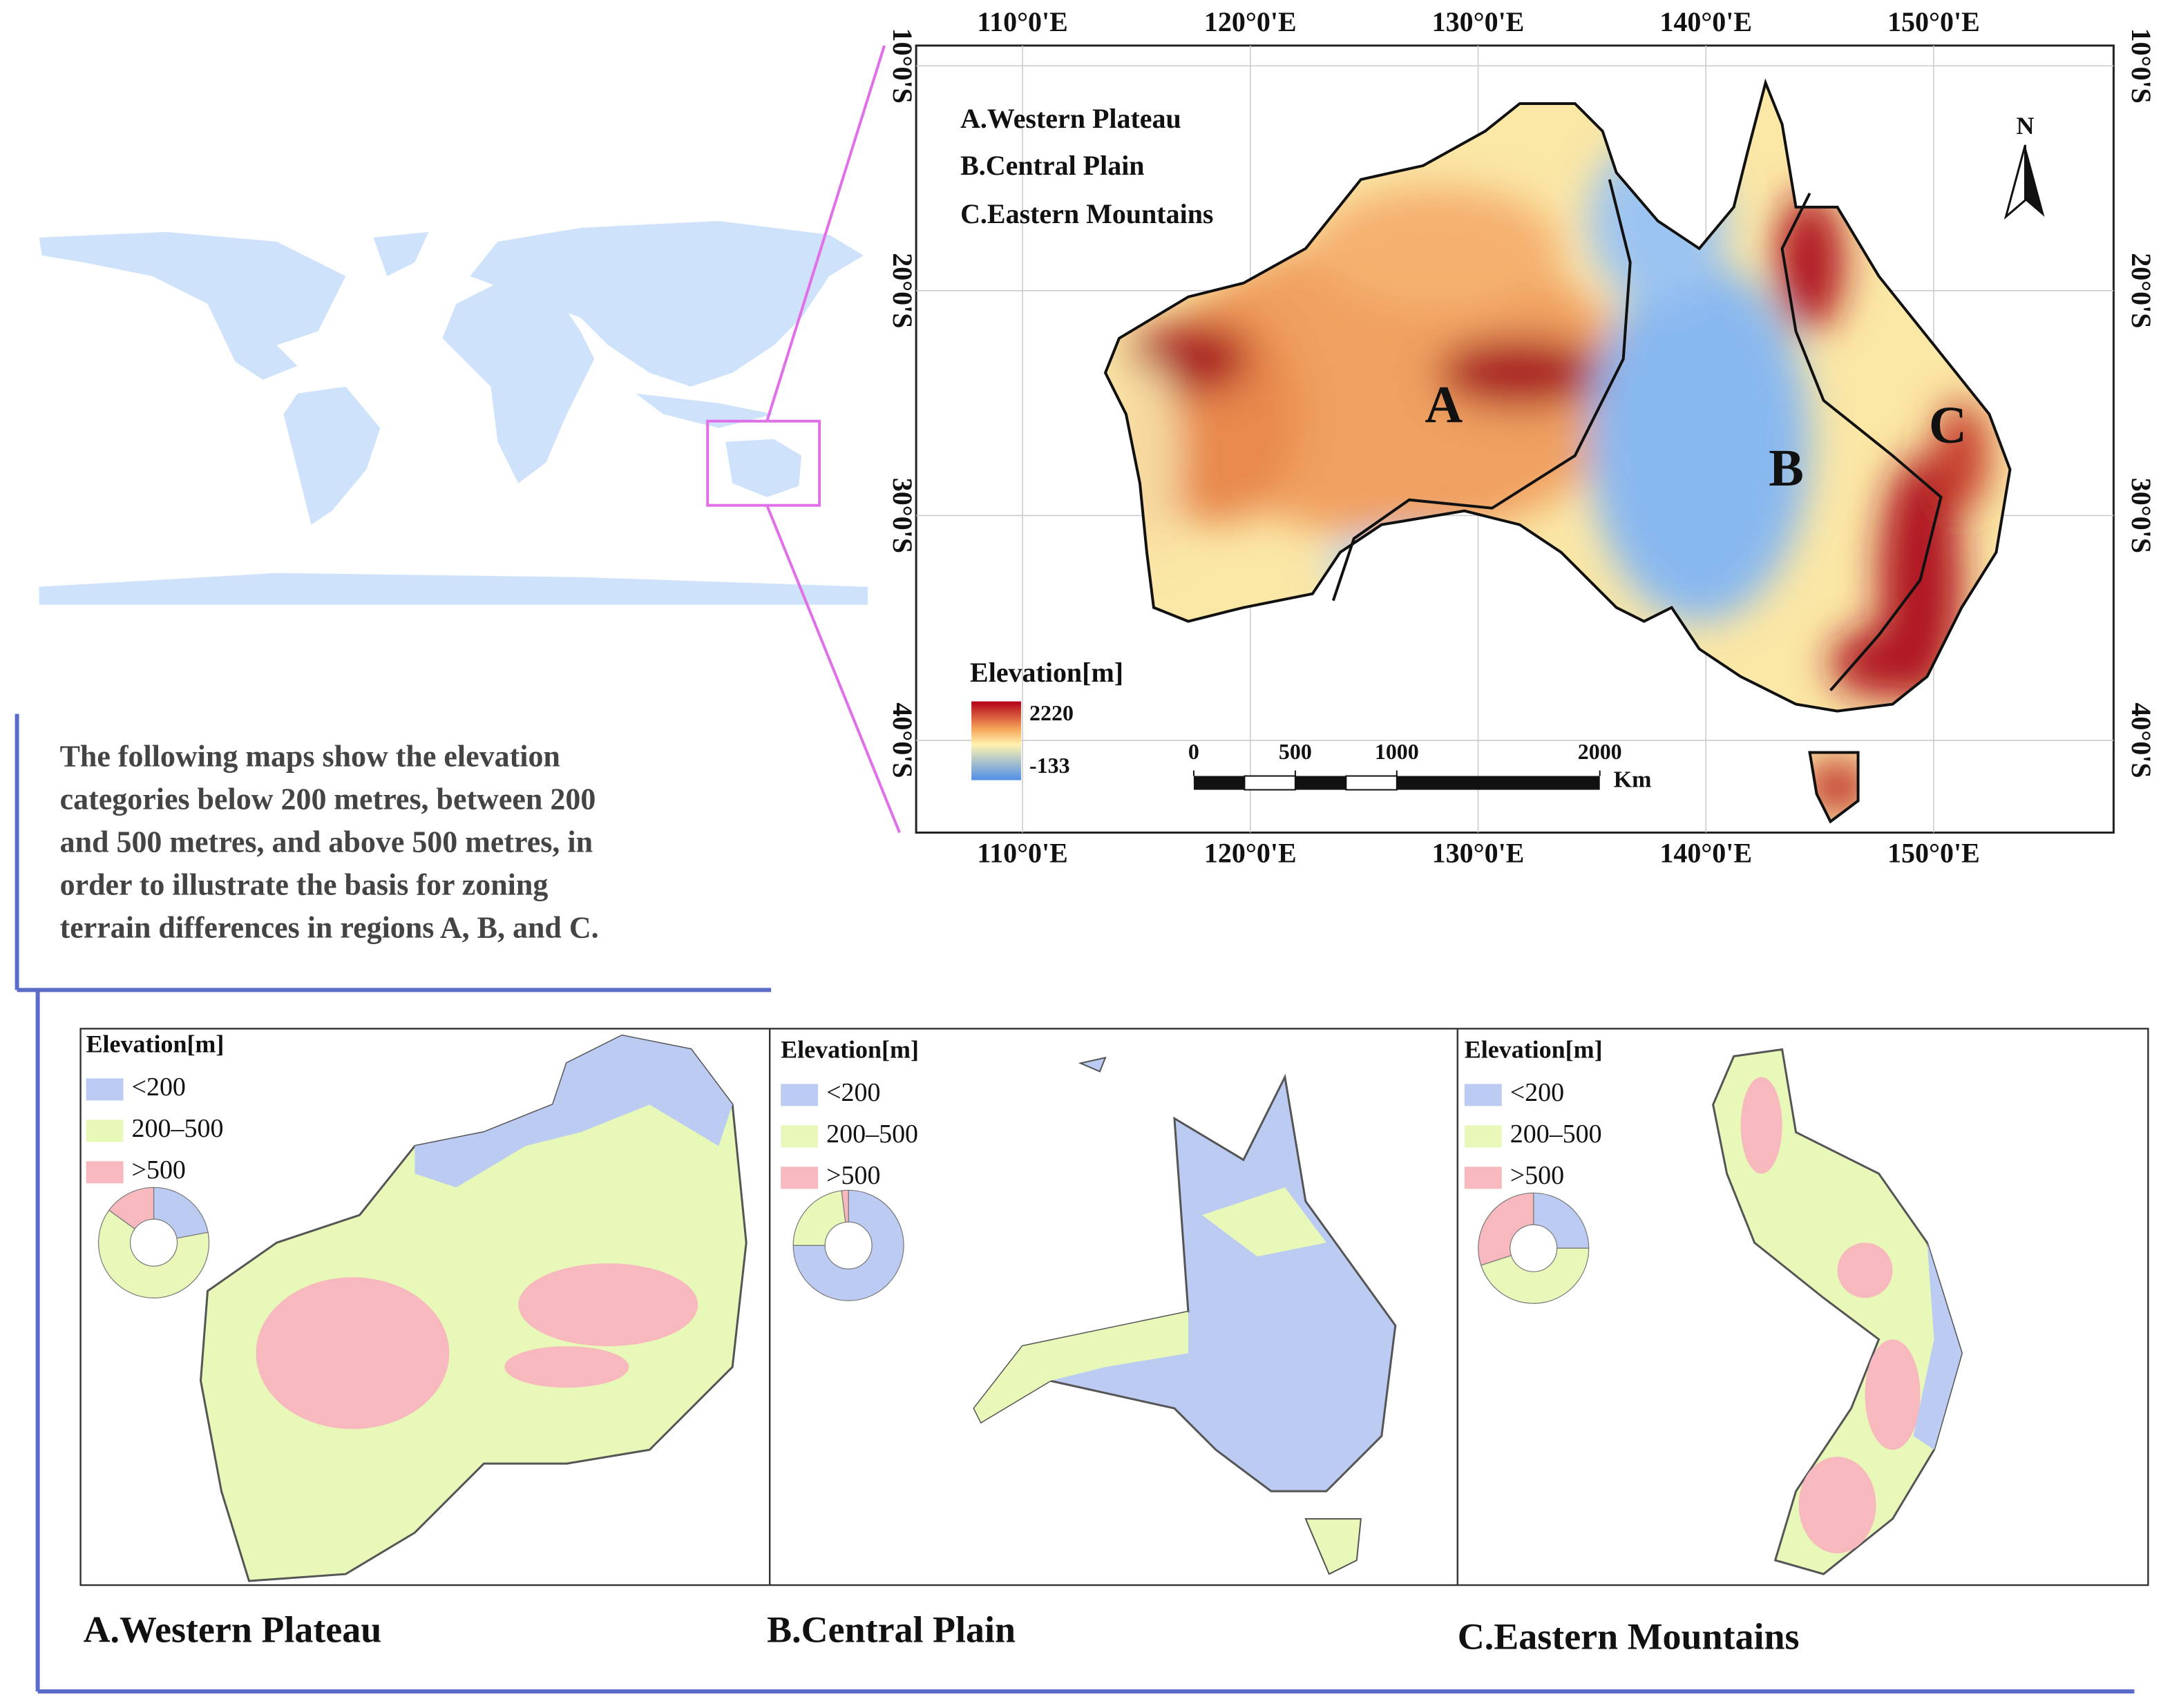 This screenshot has width=2161, height=1708. I want to click on legend-min: -133, so click(1050, 766).